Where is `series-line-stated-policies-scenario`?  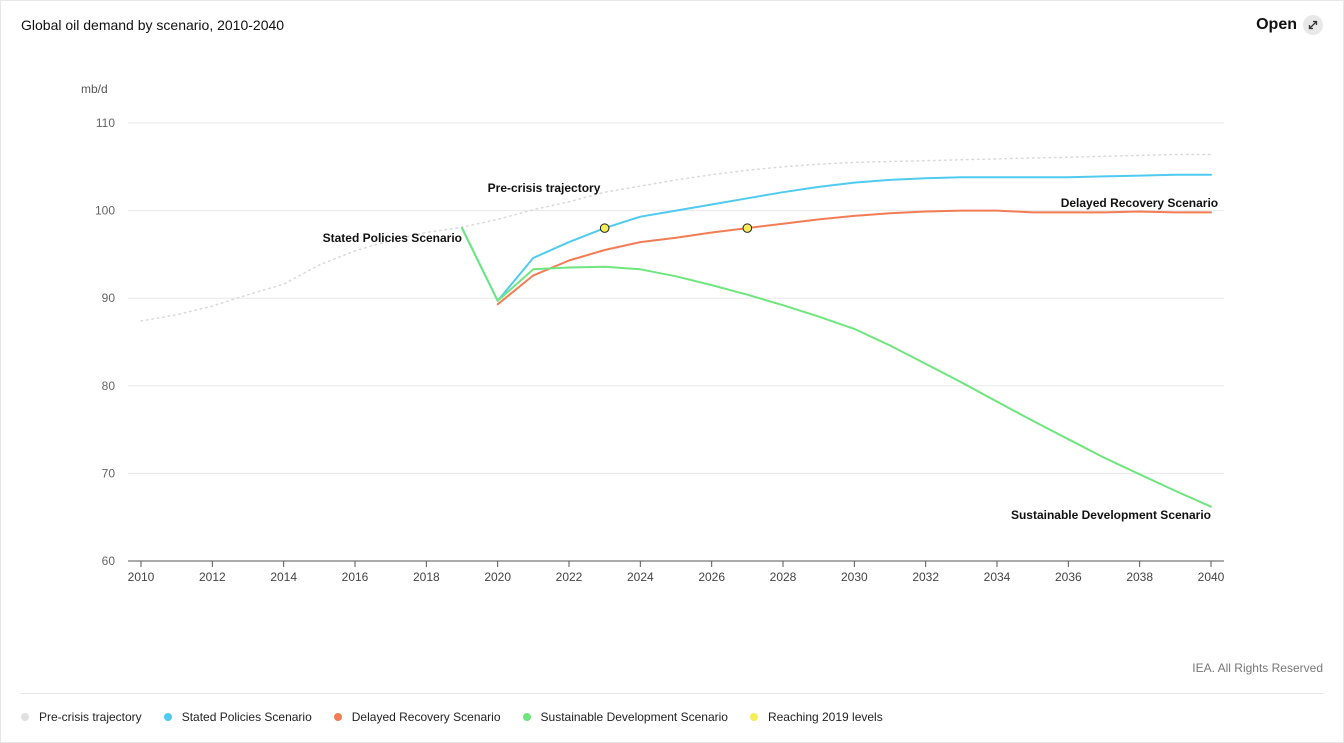 series-line-stated-policies-scenario is located at coordinates (836, 237).